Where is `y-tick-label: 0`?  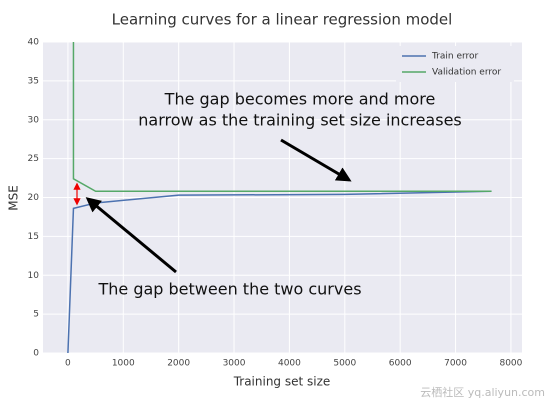
y-tick-label: 0 is located at coordinates (36, 354).